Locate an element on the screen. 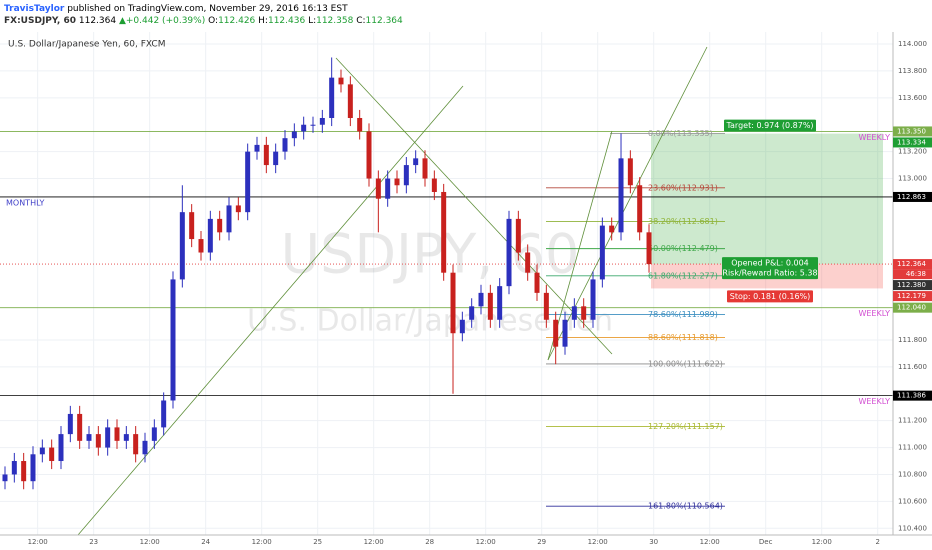  c-value: 112.364 is located at coordinates (384, 21).